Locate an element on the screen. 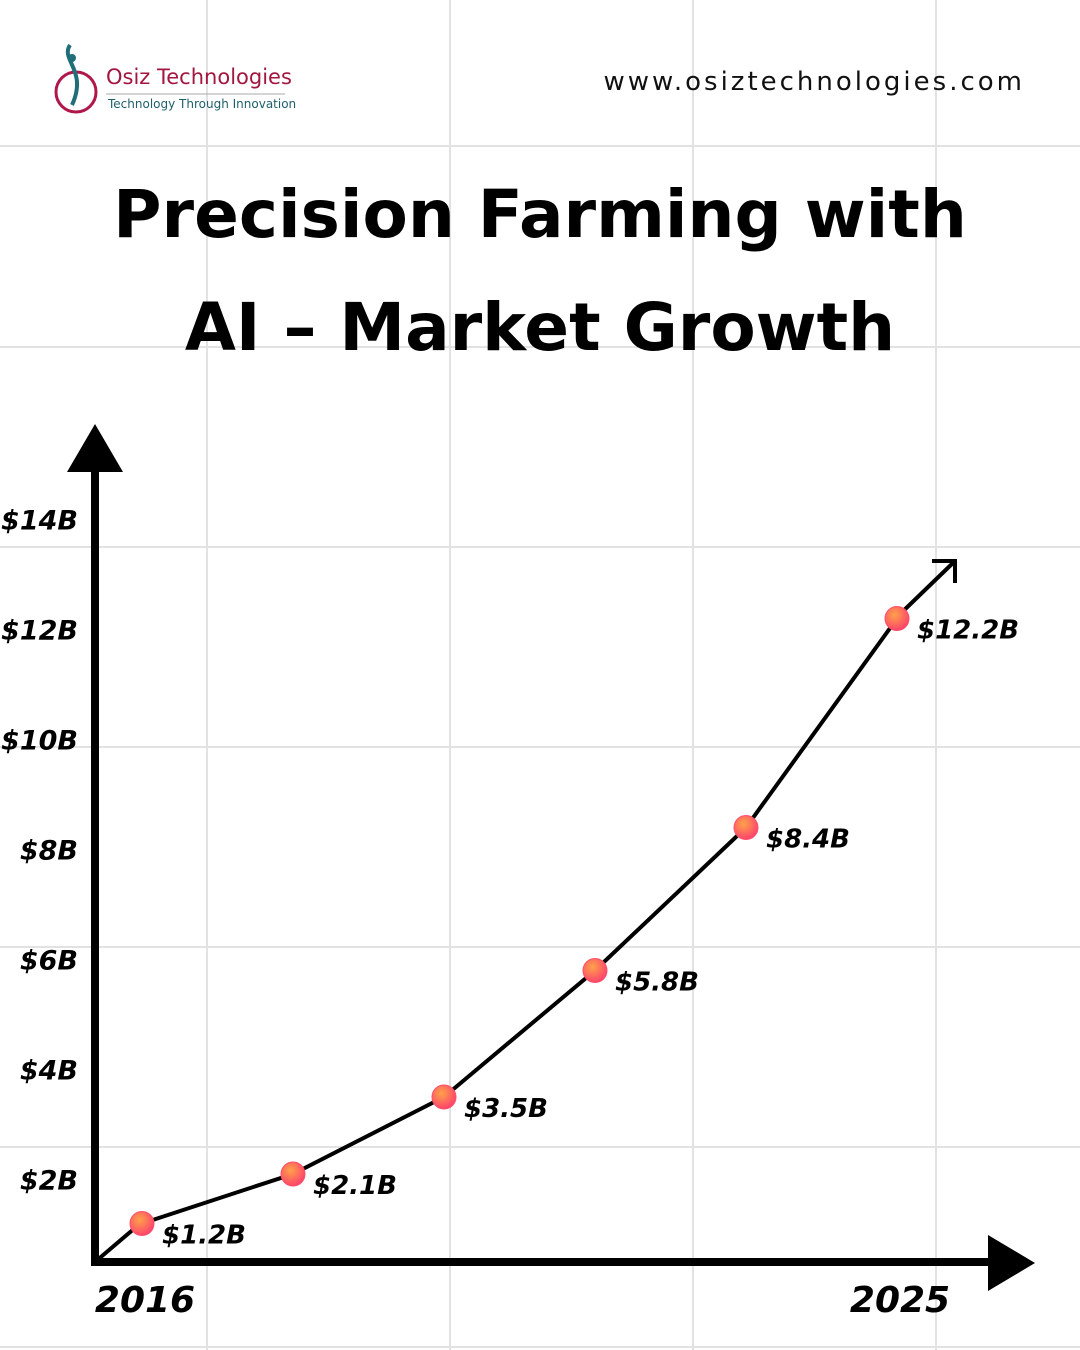  logo-tagline: Technology Through Innovation is located at coordinates (201, 104).